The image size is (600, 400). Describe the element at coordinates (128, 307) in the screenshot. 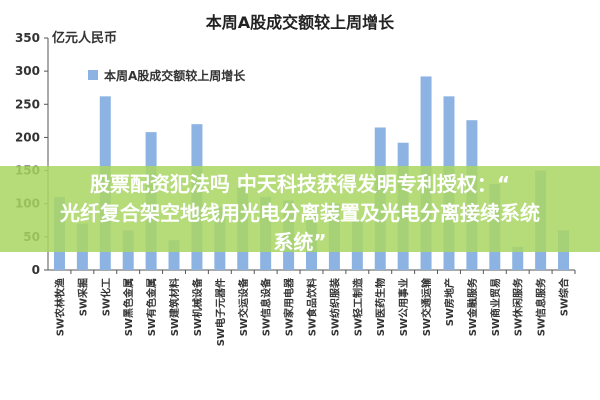

I see `x-tick-label: SW黑色金属` at that location.